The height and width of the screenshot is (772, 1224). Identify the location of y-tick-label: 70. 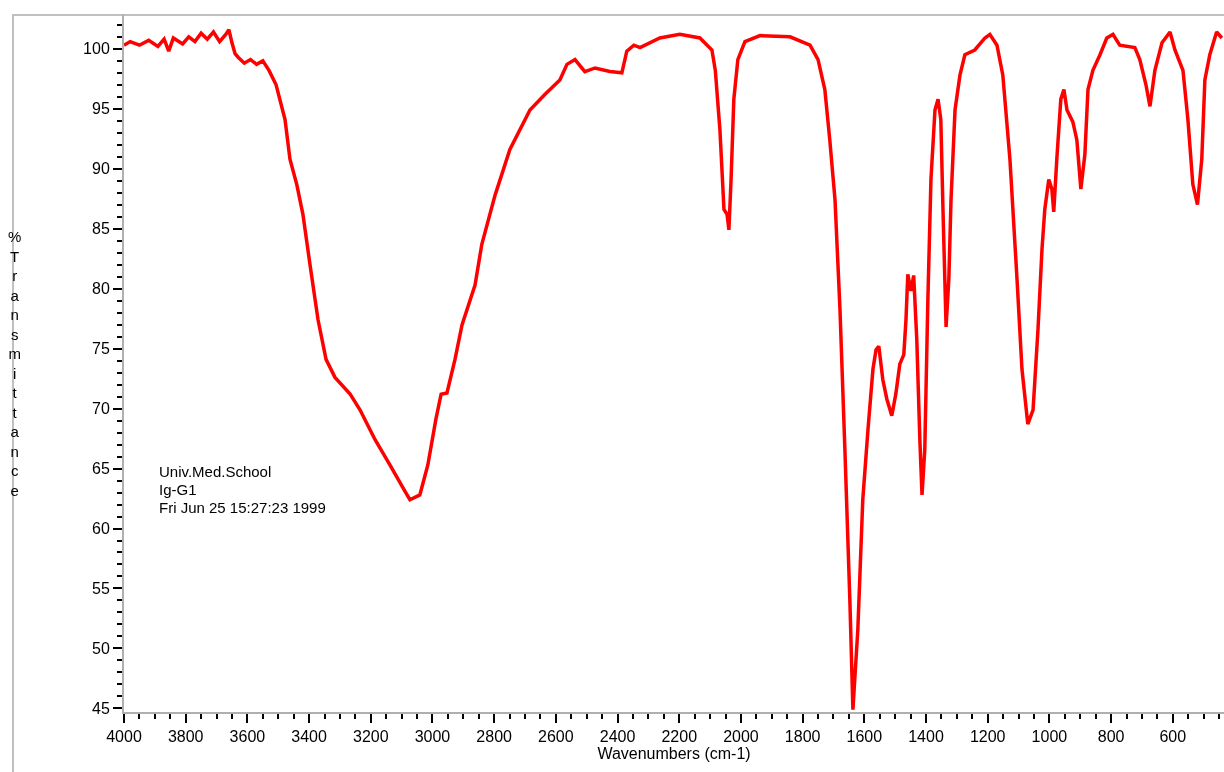
(101, 409).